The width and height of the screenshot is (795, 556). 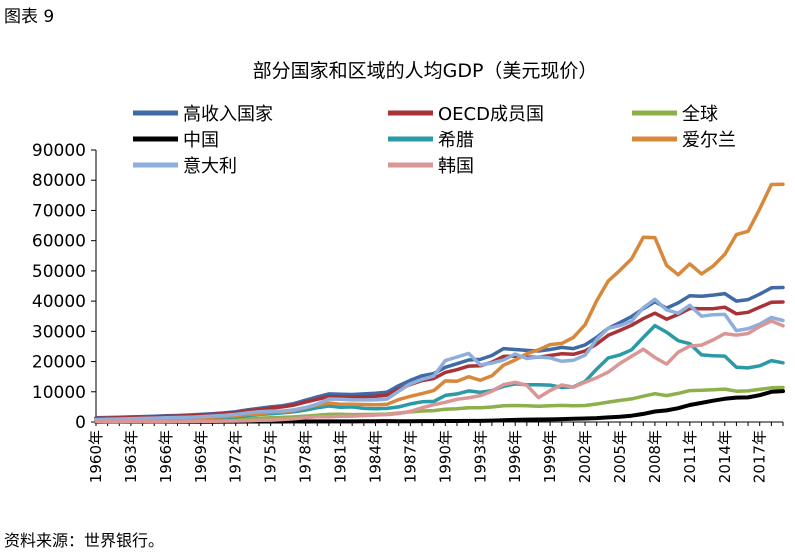 I want to click on legend-label: 高收入国家, so click(x=228, y=114).